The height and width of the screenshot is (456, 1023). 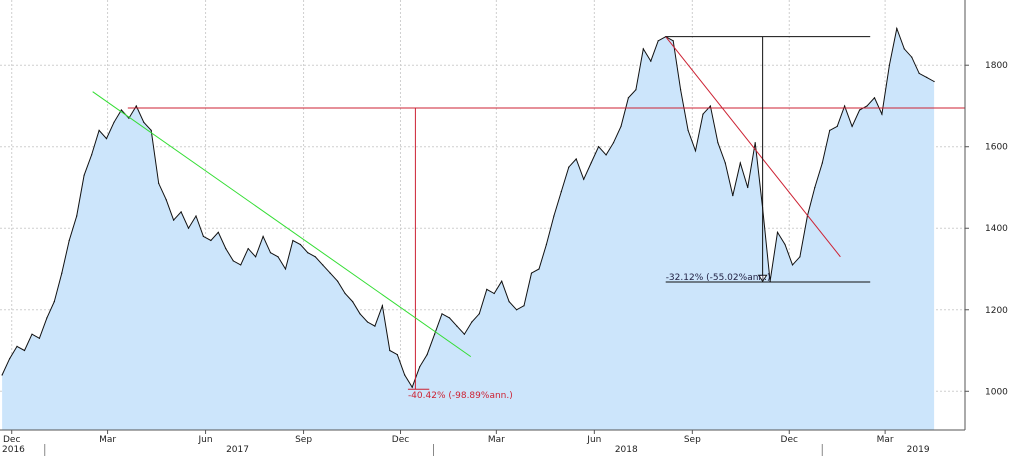 I want to click on drawdown-annotation-red: -40.42% (-98.89%ann.), so click(x=460, y=396).